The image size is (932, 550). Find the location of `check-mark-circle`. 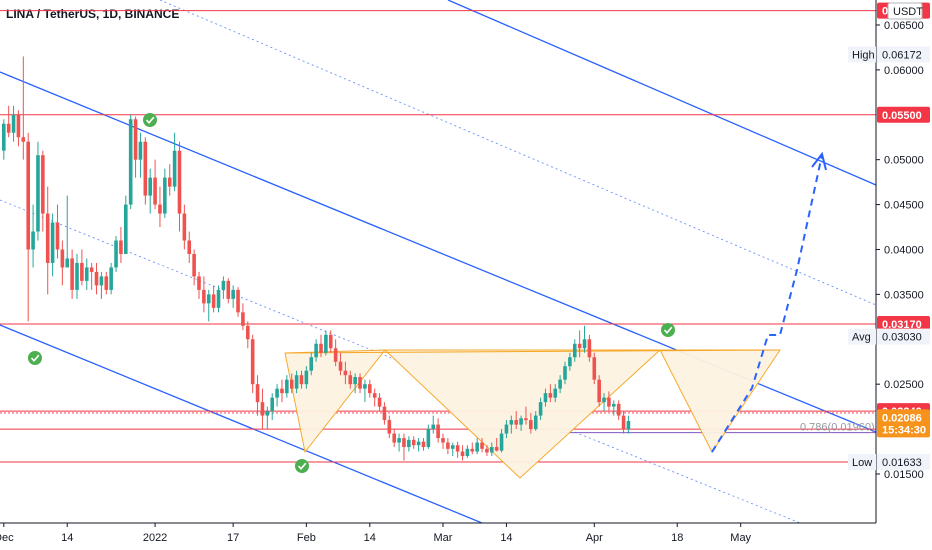

check-mark-circle is located at coordinates (668, 330).